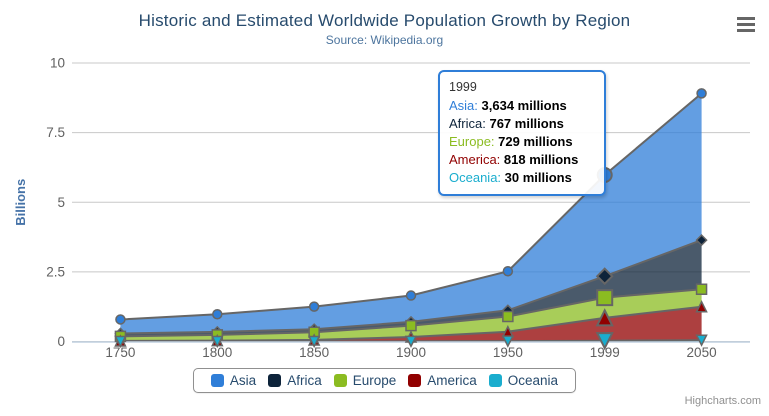 Image resolution: width=769 pixels, height=416 pixels. Describe the element at coordinates (411, 295) in the screenshot. I see `asia-marker-1900` at that location.